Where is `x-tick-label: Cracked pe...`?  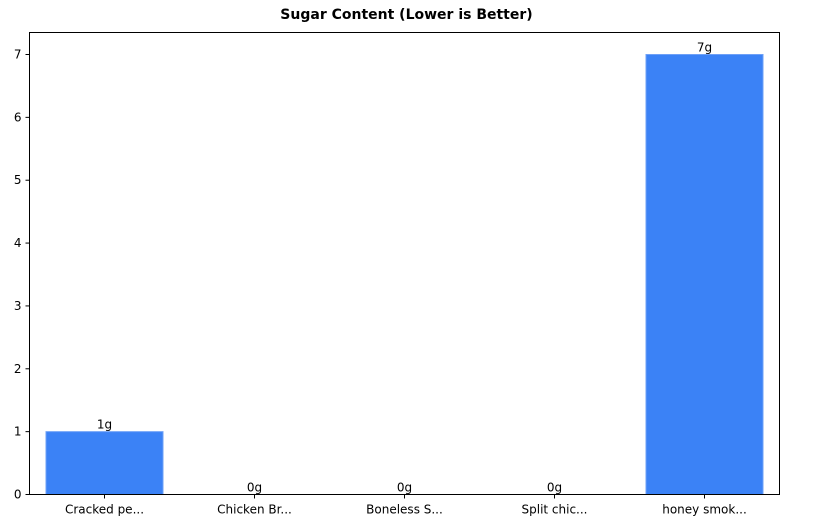
x-tick-label: Cracked pe... is located at coordinates (104, 510).